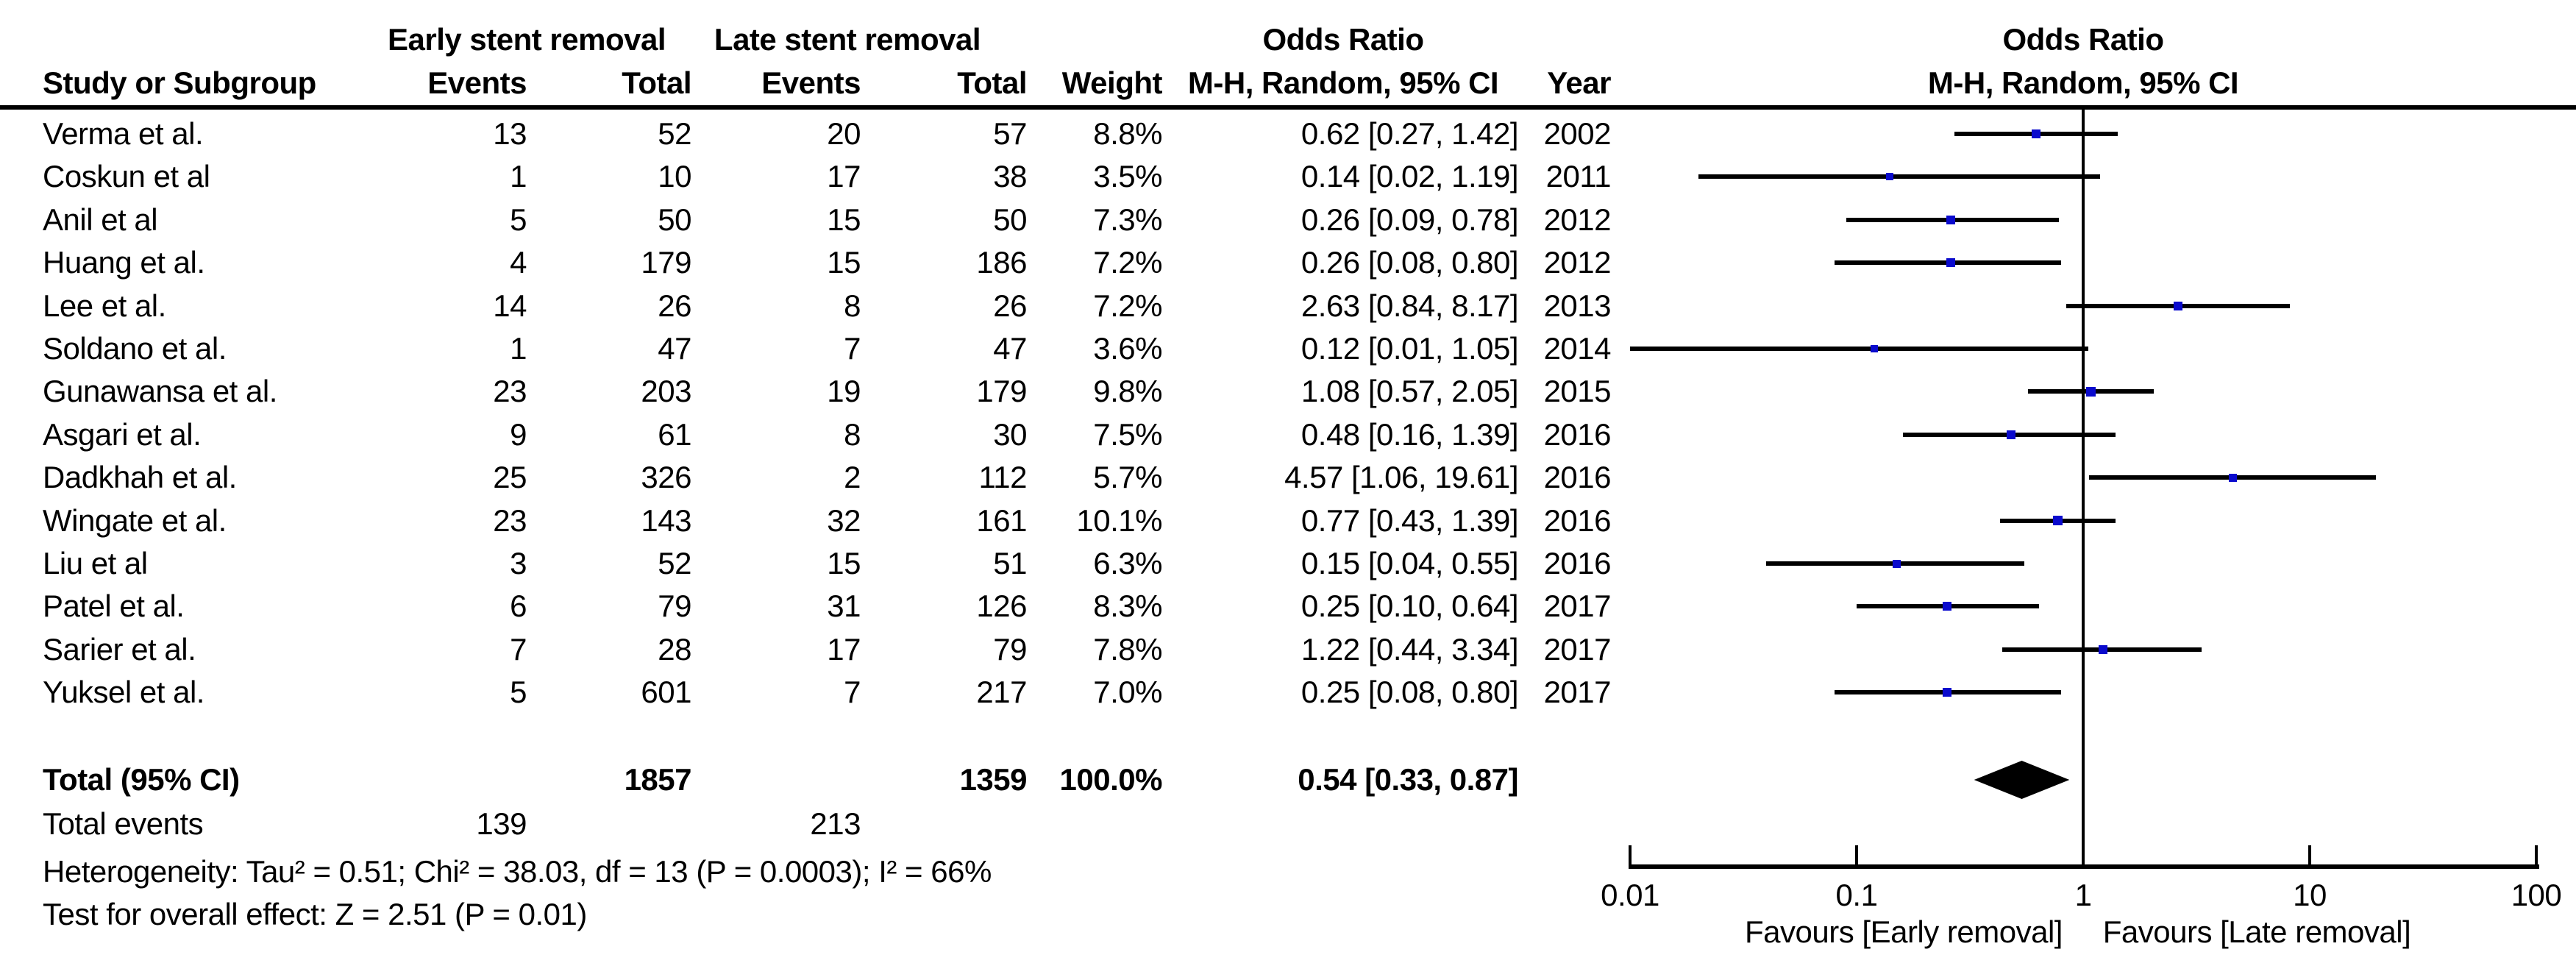 Image resolution: width=2576 pixels, height=977 pixels. Describe the element at coordinates (658, 780) in the screenshot. I see `total-early-n: 1857` at that location.